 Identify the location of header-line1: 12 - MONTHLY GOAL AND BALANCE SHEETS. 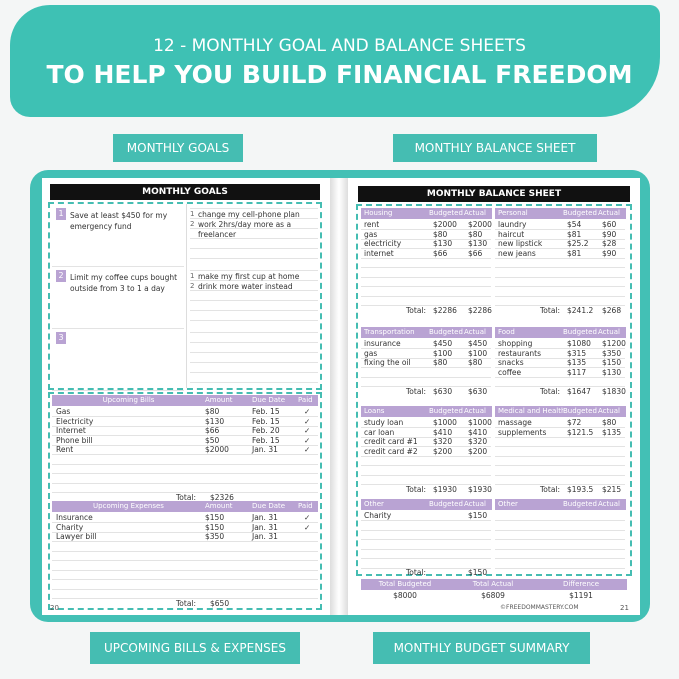
(339, 46).